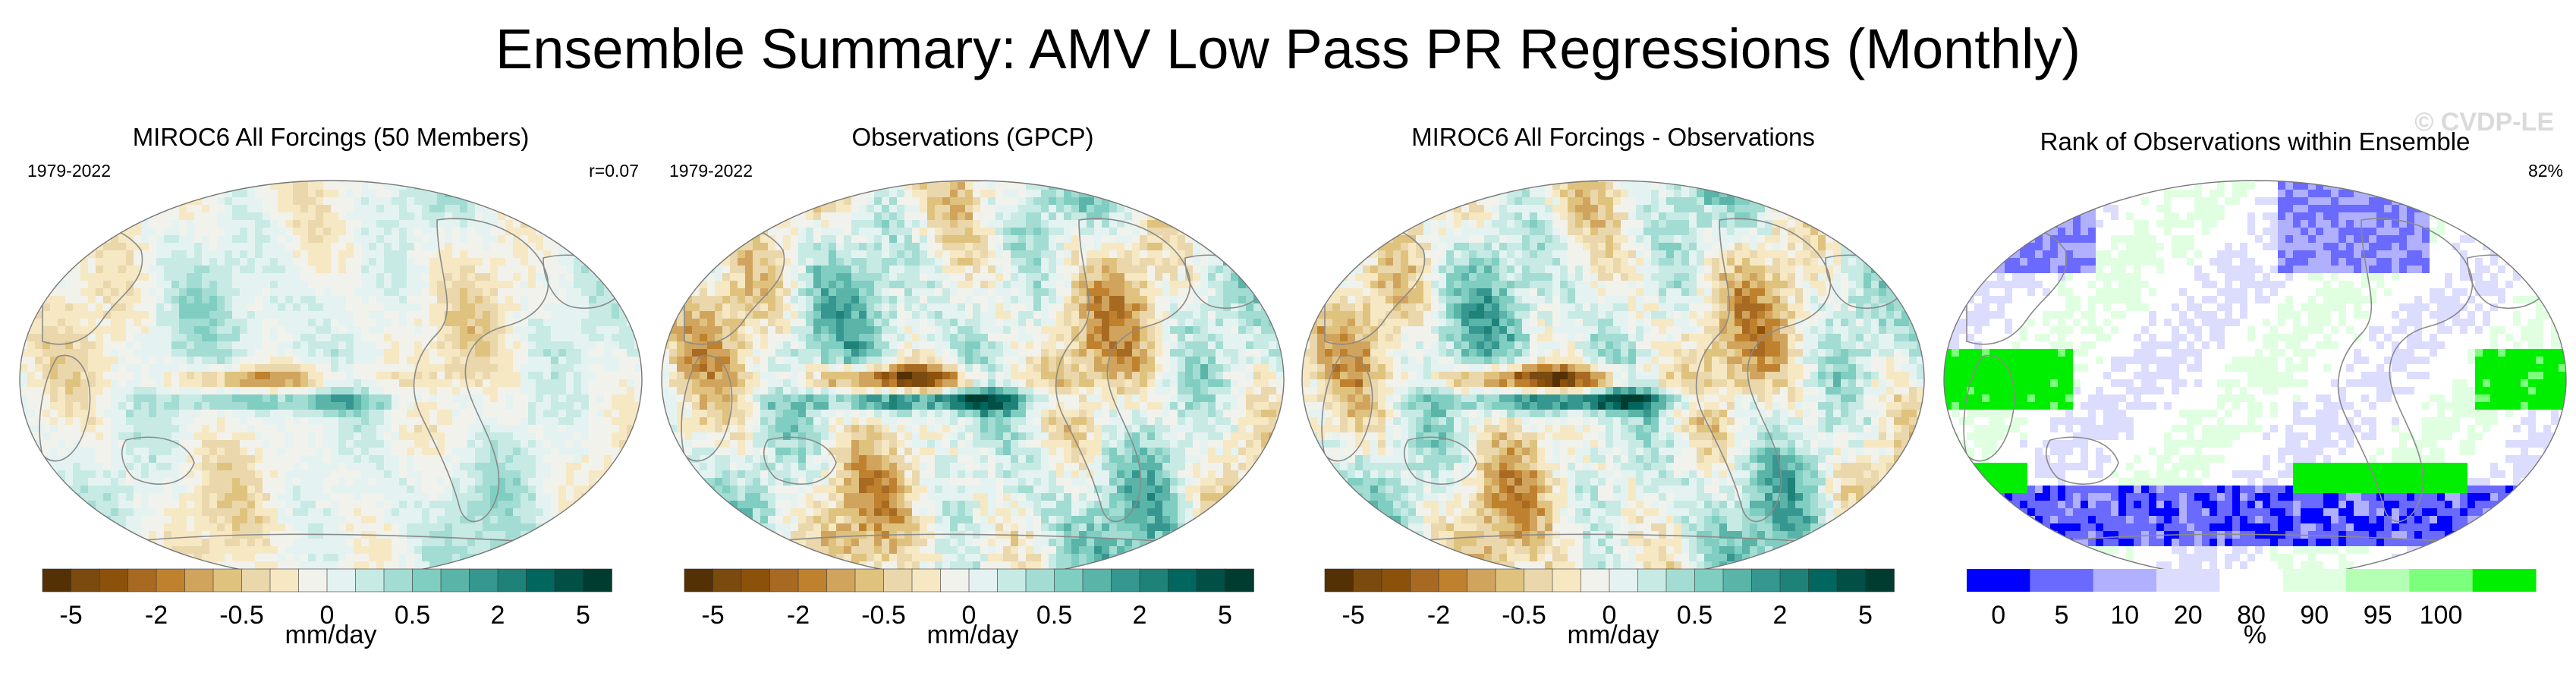 The width and height of the screenshot is (2576, 682). Describe the element at coordinates (1613, 379) in the screenshot. I see `map-model-minus-observations` at that location.